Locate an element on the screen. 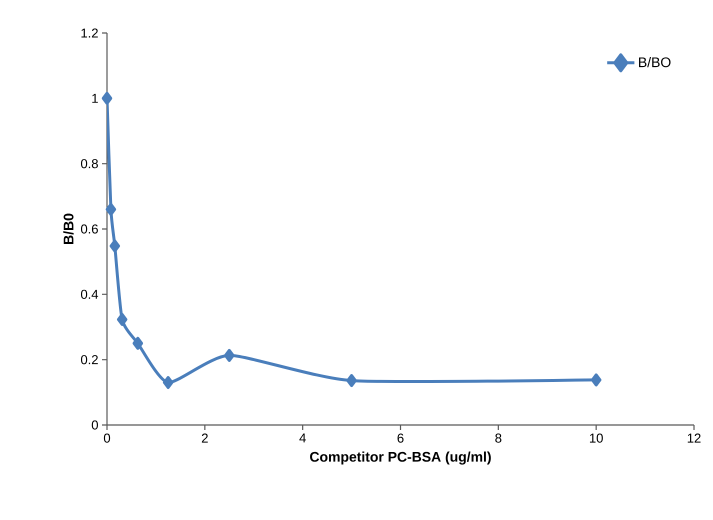 This screenshot has height=520, width=713. x-tick-label: 0 is located at coordinates (107, 438).